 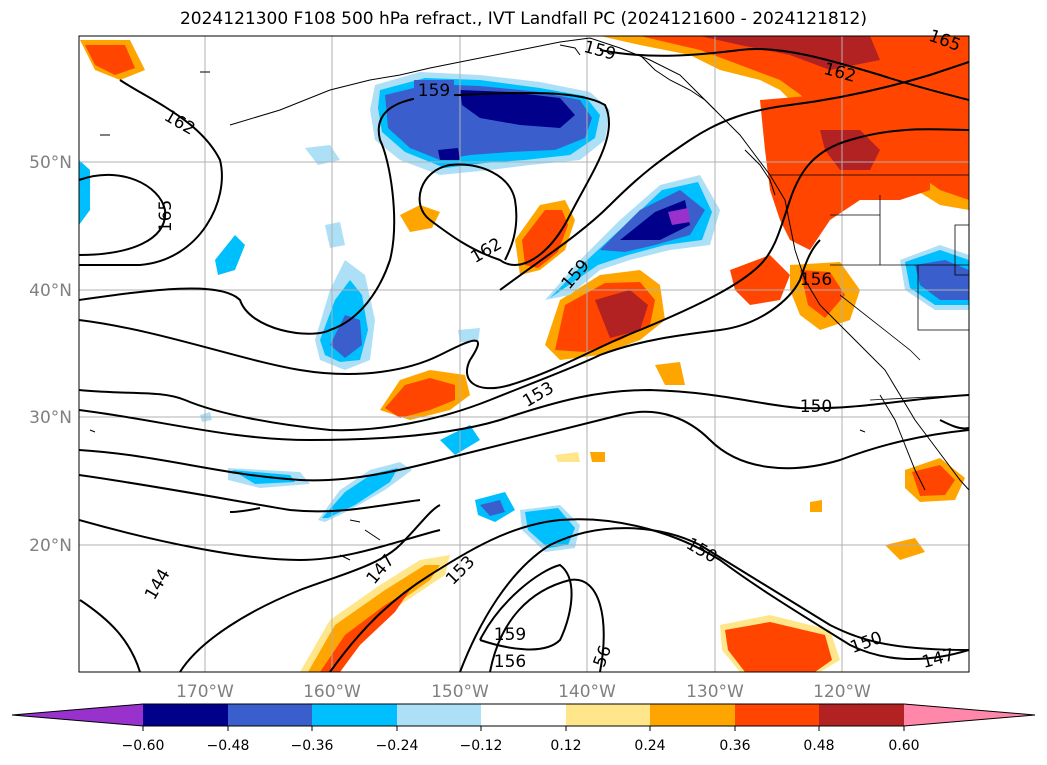 What do you see at coordinates (332, 692) in the screenshot?
I see `lon-label: 160°W` at bounding box center [332, 692].